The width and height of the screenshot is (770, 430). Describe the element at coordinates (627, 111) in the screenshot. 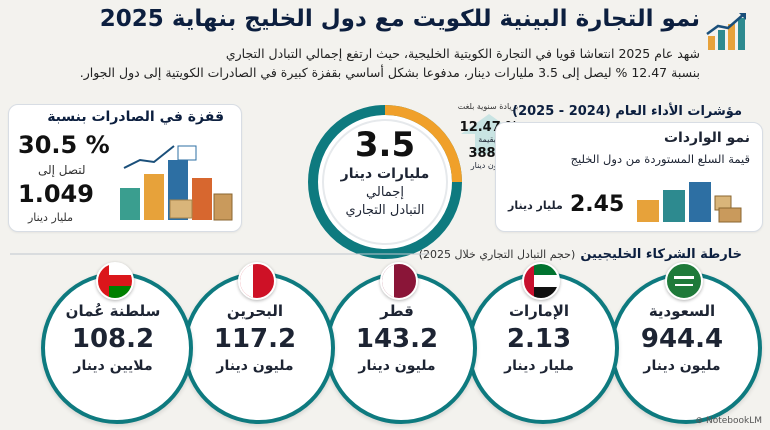

I see `indicators-heading: مؤشرات الأداء العام (2024 - 2025)` at that location.